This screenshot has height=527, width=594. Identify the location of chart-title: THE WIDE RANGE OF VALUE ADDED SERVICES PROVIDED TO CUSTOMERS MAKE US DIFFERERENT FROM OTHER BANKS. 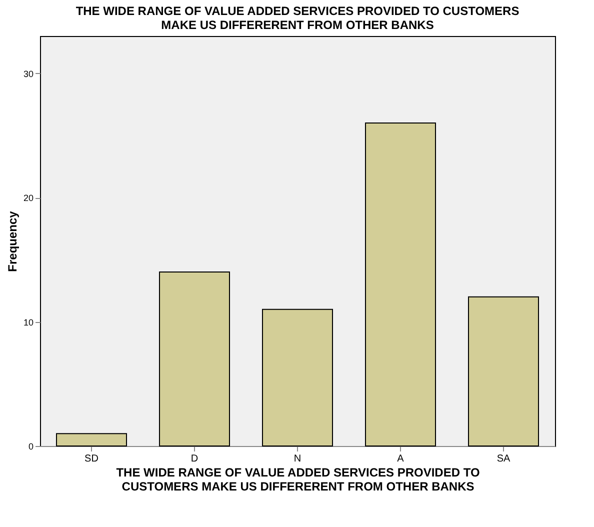
(298, 18).